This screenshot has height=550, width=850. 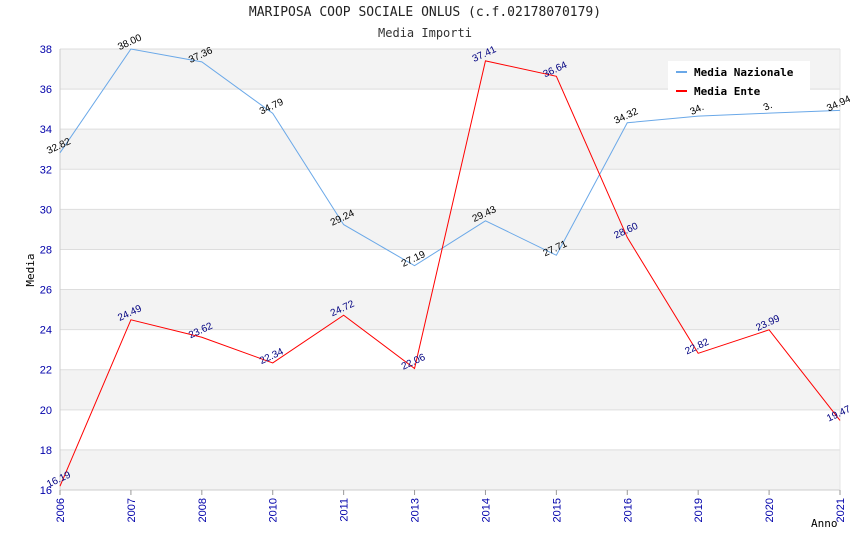 I want to click on y-tick-labels: 16 18 20 22 24 26 28 30 32 34 36 38, so click(x=46, y=270).